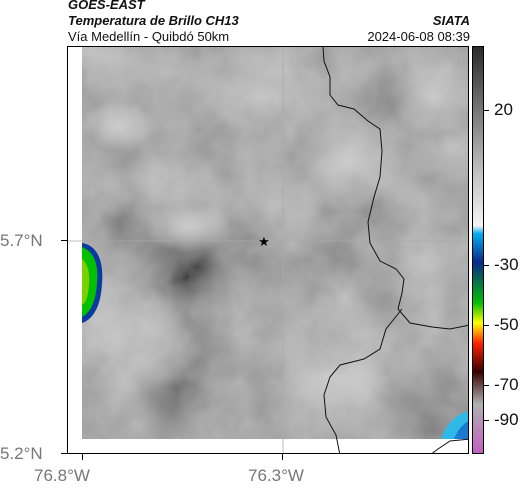 This screenshot has height=491, width=526. What do you see at coordinates (21, 240) in the screenshot?
I see `lat-label: 5.7°N` at bounding box center [21, 240].